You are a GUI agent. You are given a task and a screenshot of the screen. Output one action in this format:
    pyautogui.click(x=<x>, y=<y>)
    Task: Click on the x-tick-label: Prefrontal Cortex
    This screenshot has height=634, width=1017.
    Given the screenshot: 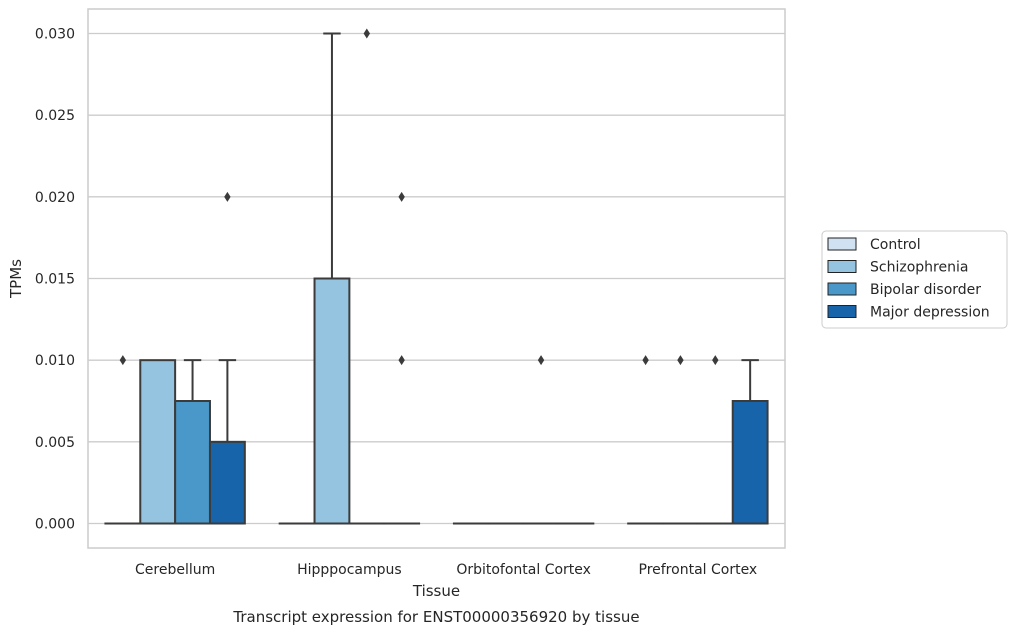 What is the action you would take?
    pyautogui.click(x=698, y=570)
    